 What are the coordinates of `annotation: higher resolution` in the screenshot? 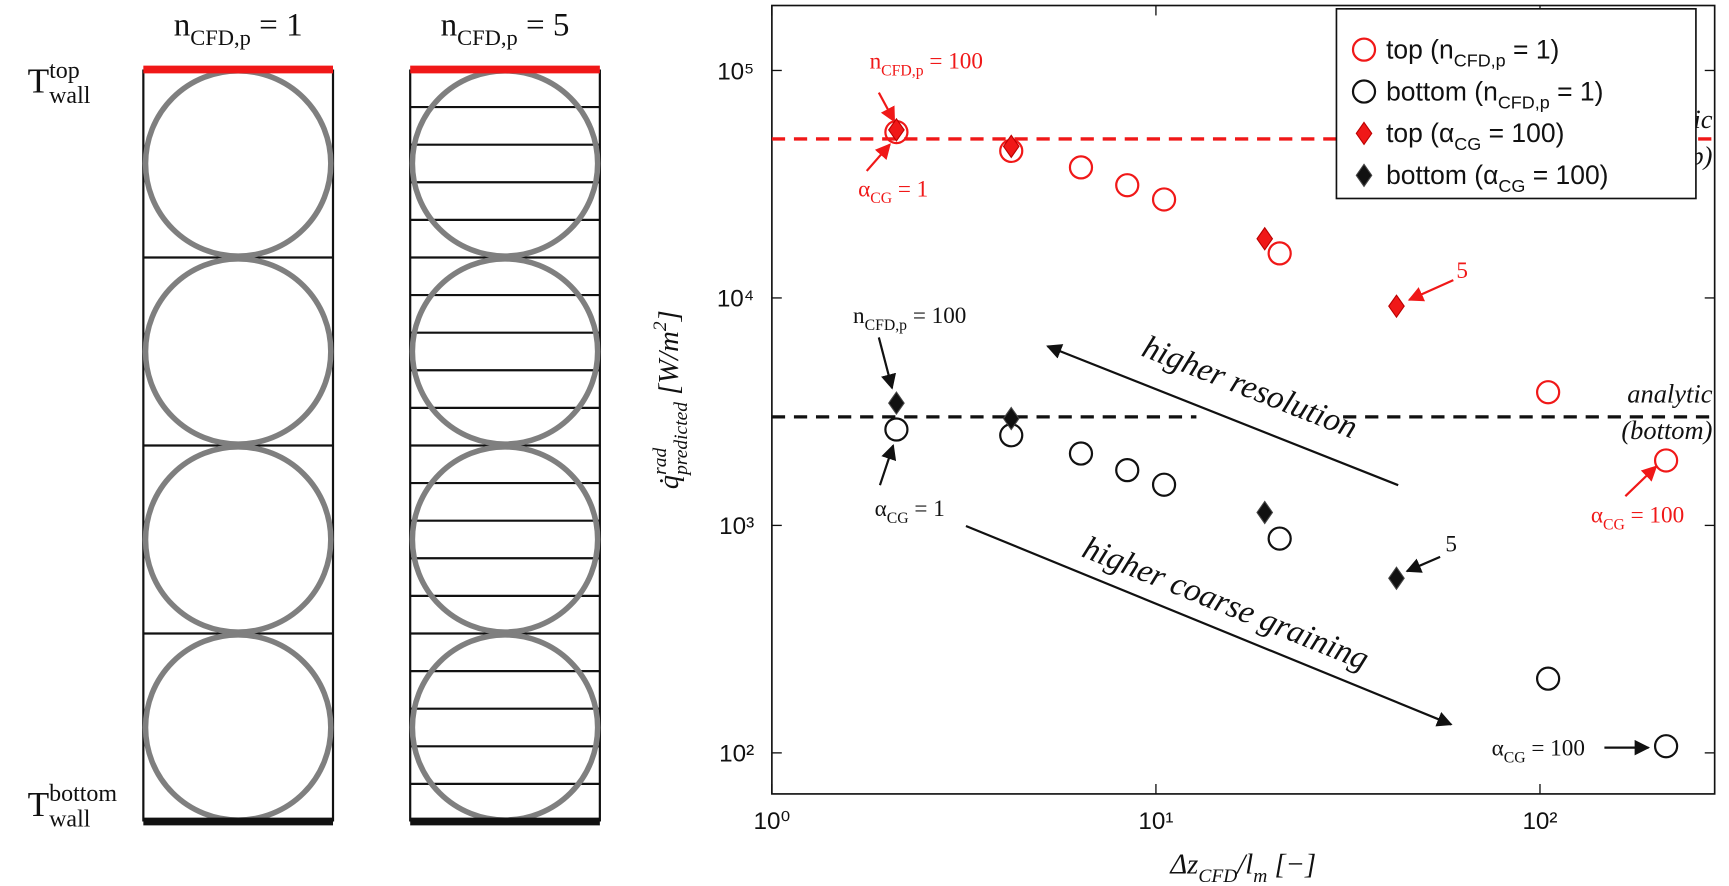 It's located at (1249, 387).